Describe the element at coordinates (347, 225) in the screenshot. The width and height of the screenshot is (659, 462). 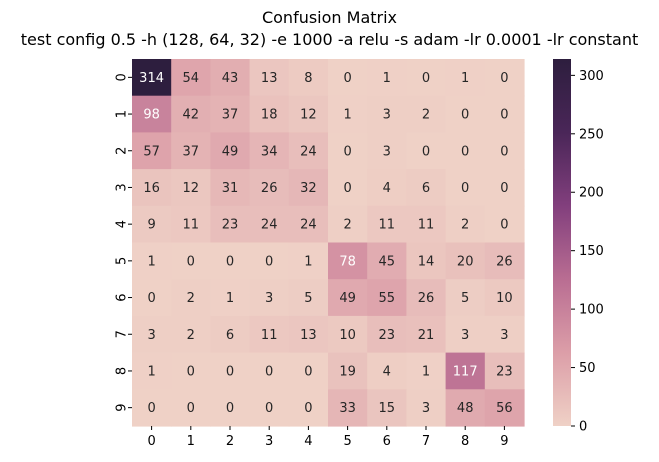
I see `cell-value-label: 2` at that location.